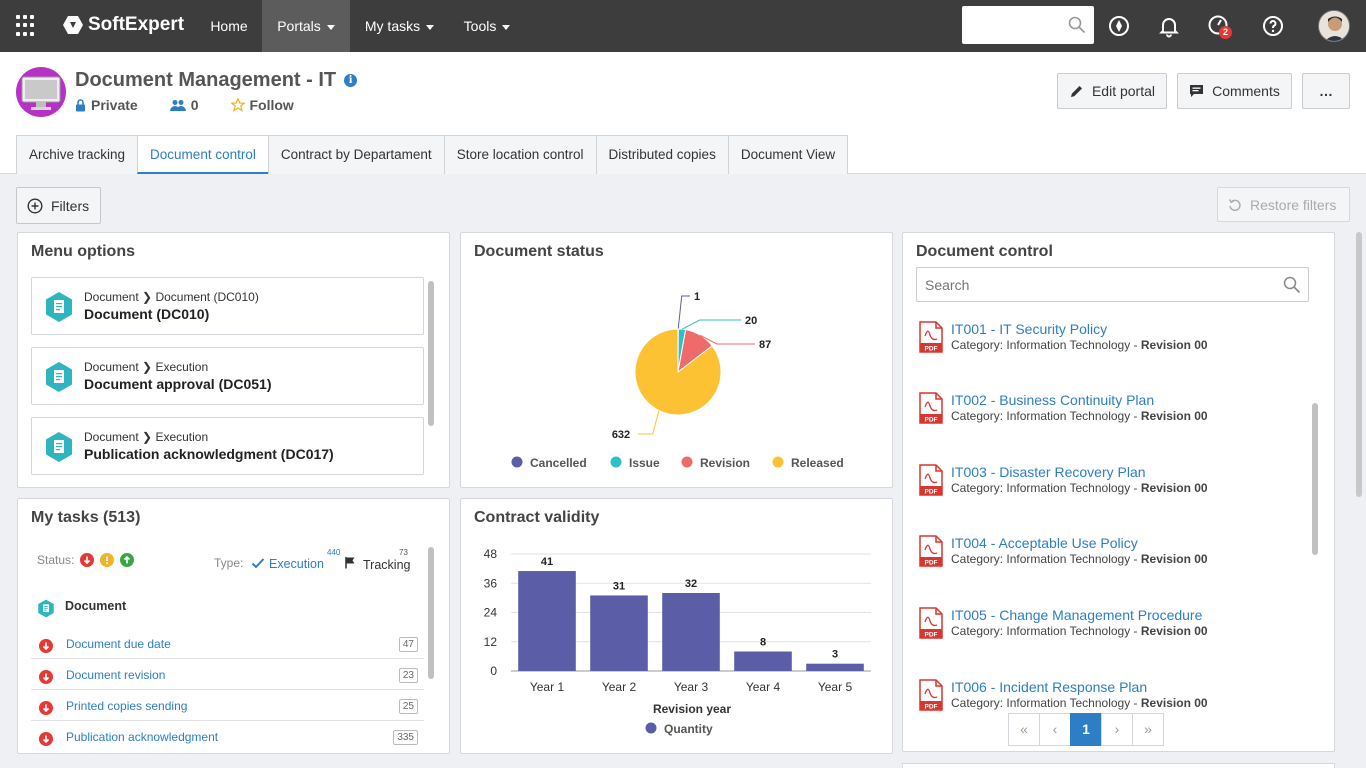 The width and height of the screenshot is (1366, 768). I want to click on document-title: IT001 - IT Security Policy, so click(1029, 329).